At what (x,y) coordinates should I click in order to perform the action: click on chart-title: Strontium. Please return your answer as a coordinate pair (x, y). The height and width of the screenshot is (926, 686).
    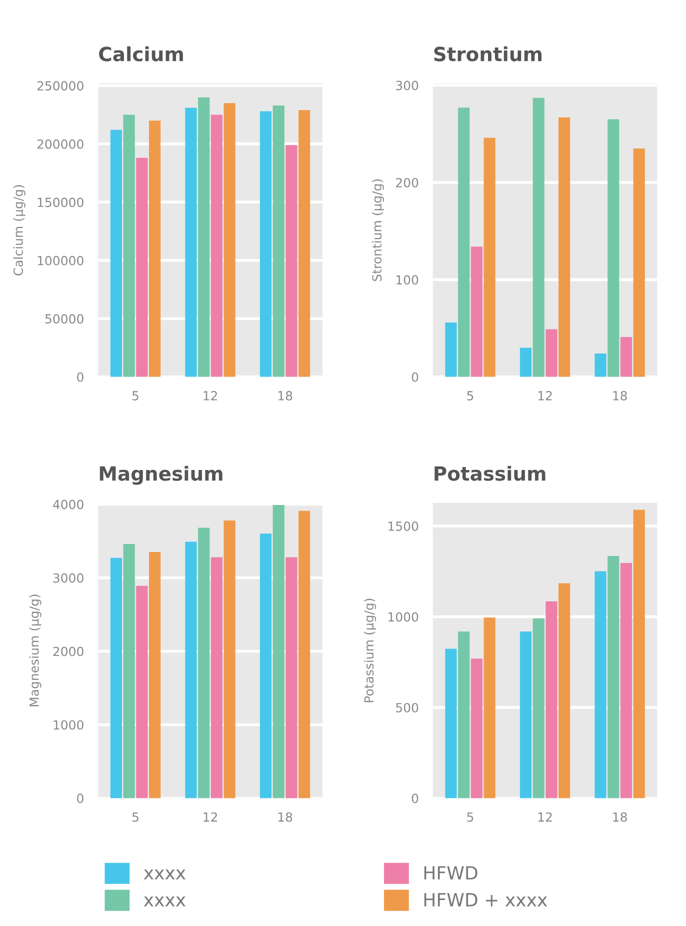
    Looking at the image, I should click on (488, 54).